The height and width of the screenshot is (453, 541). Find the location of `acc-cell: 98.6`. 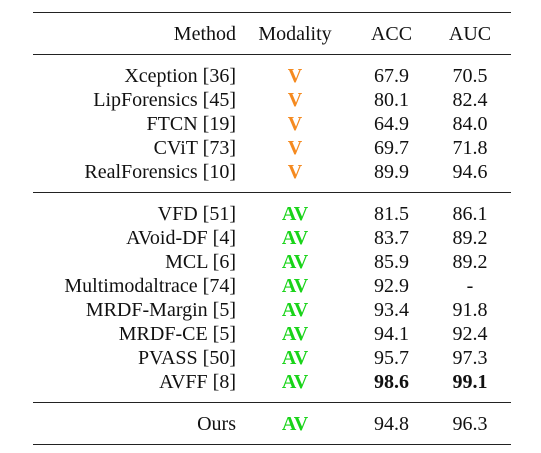

acc-cell: 98.6 is located at coordinates (391, 382).